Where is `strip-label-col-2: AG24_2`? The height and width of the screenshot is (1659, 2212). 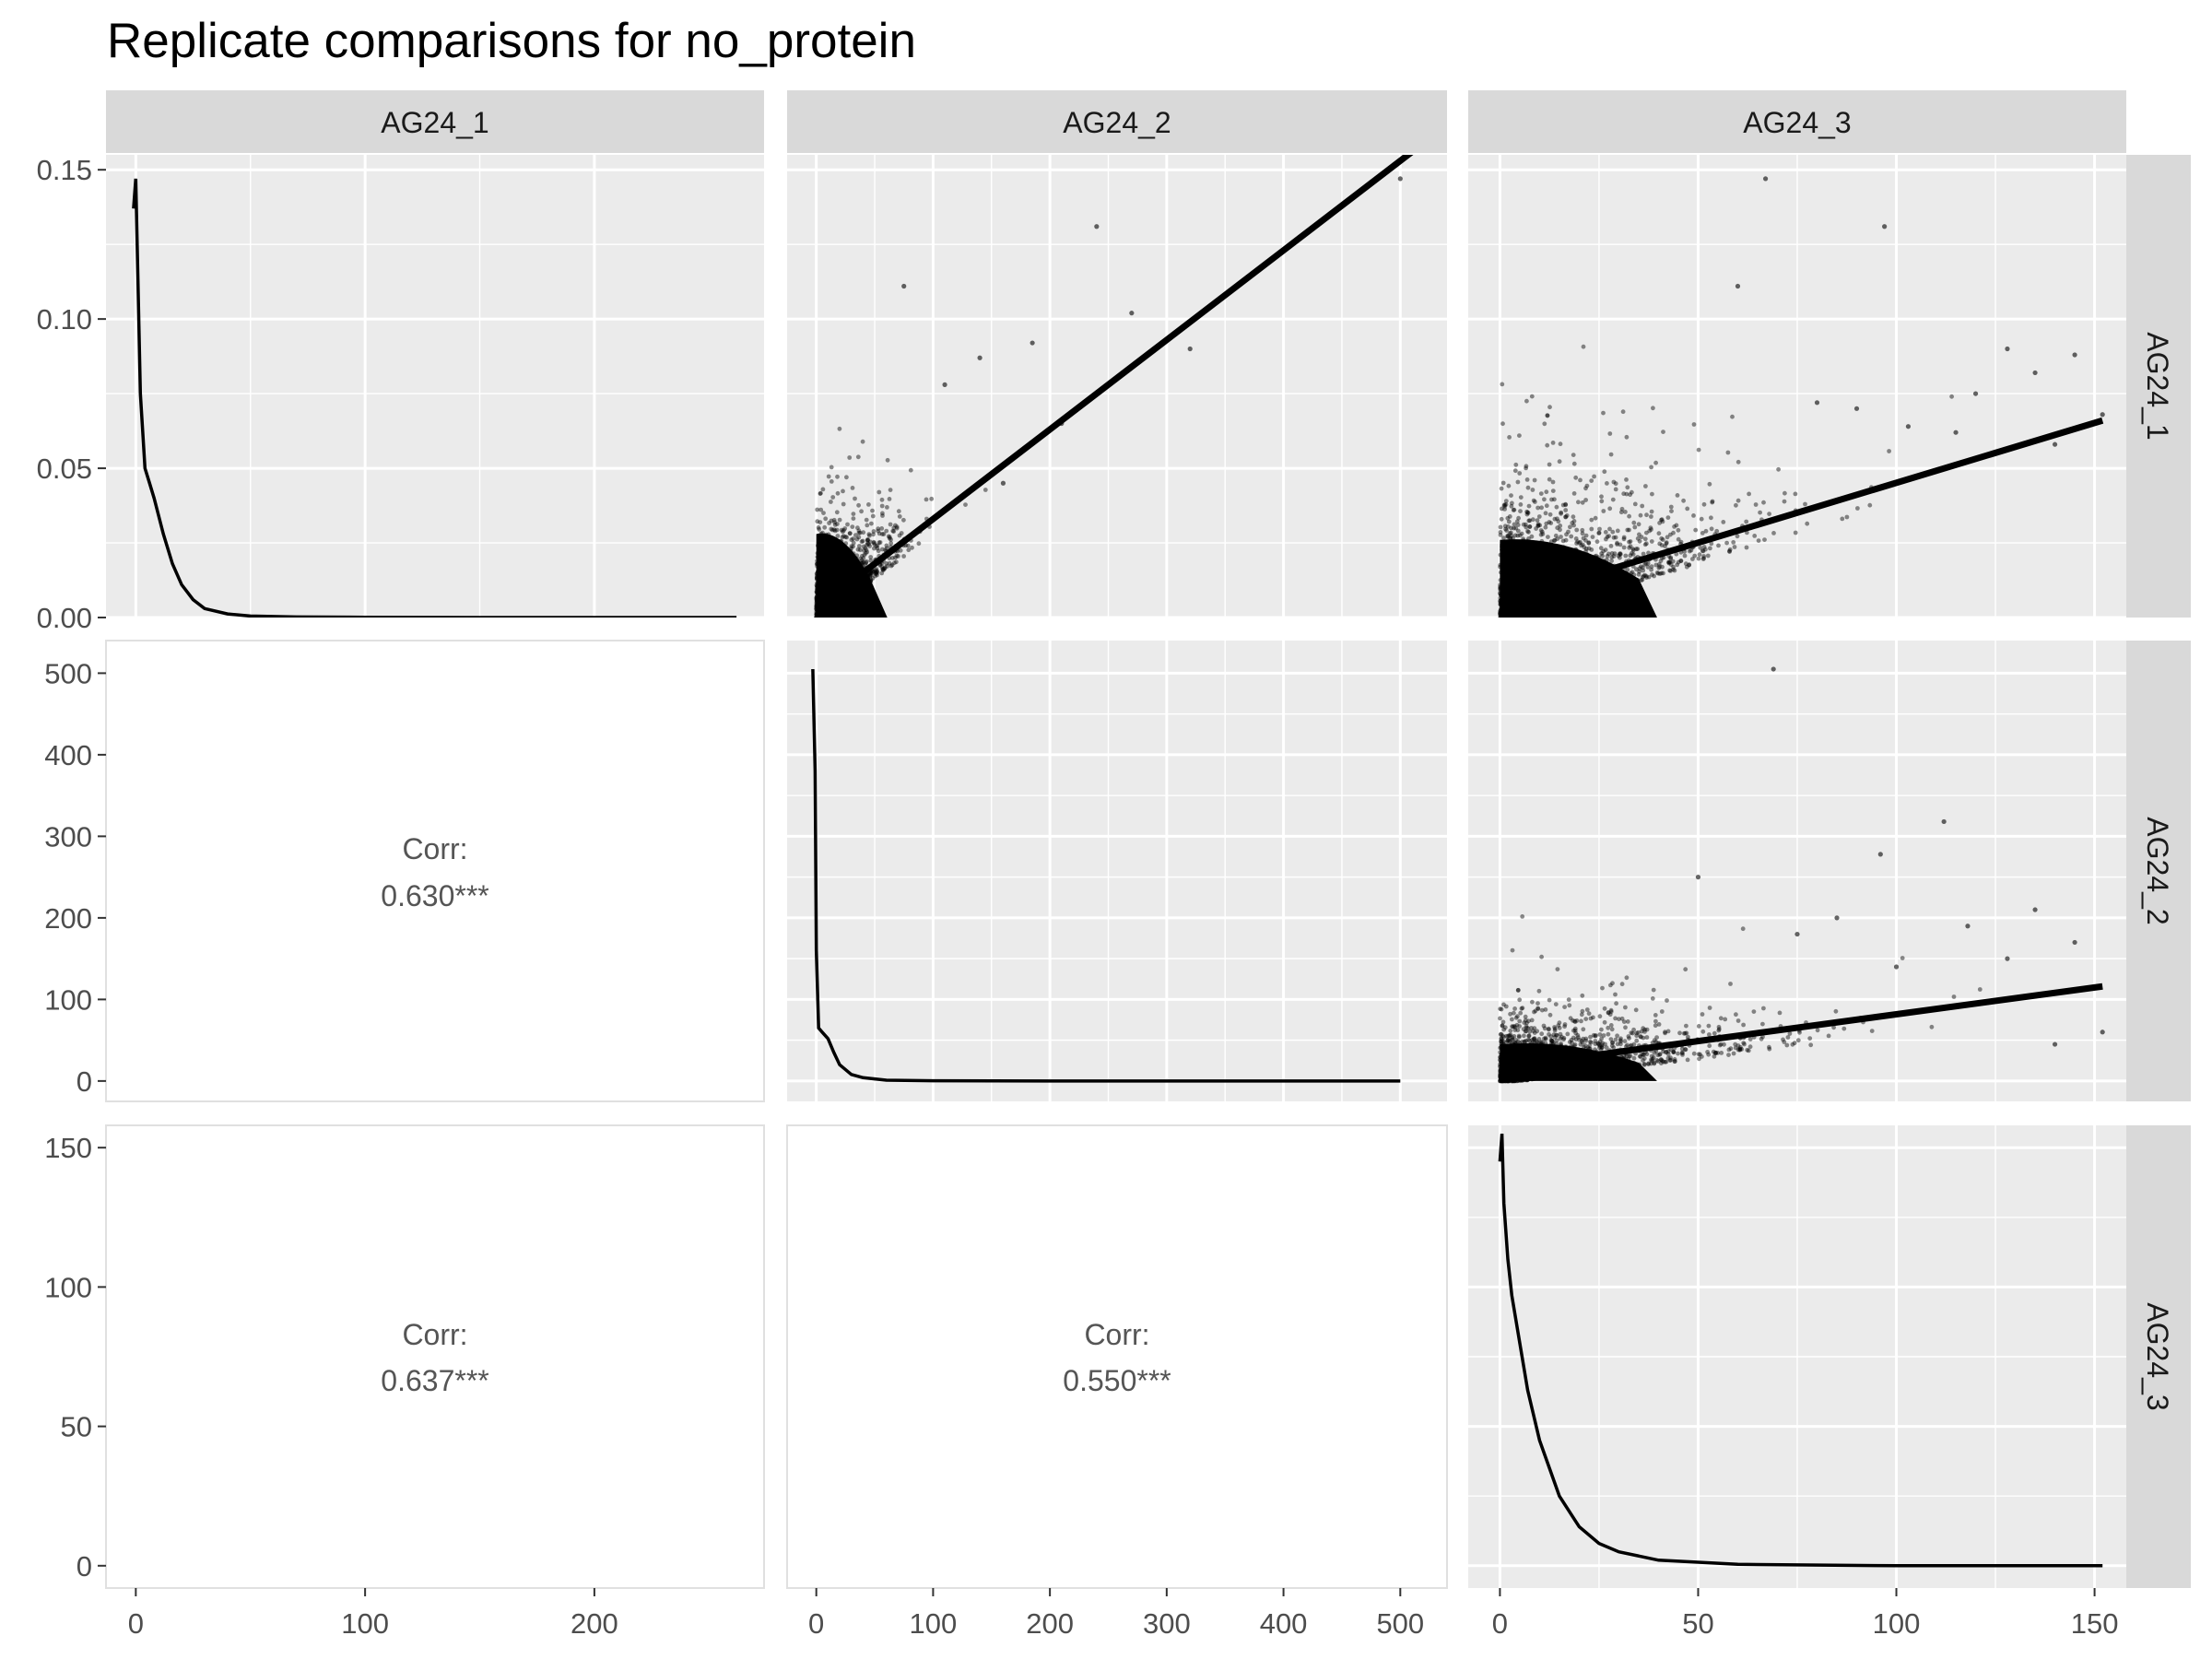
strip-label-col-2: AG24_2 is located at coordinates (1117, 122).